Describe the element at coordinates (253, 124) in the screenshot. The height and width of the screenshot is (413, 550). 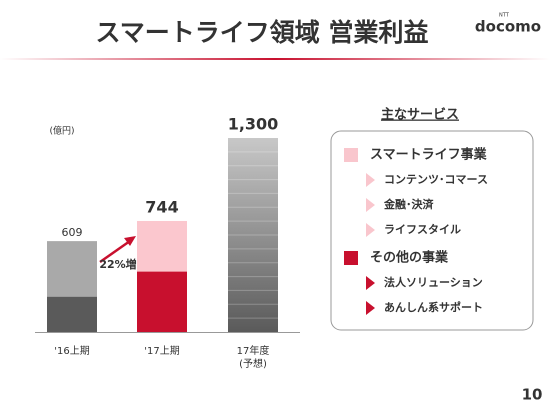
I see `value-label: 1,300` at that location.